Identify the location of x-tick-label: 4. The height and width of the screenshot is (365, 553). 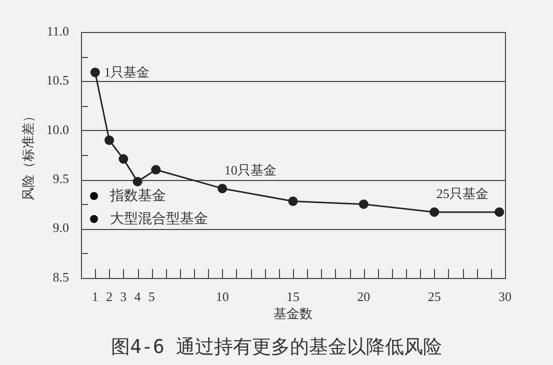
(138, 296).